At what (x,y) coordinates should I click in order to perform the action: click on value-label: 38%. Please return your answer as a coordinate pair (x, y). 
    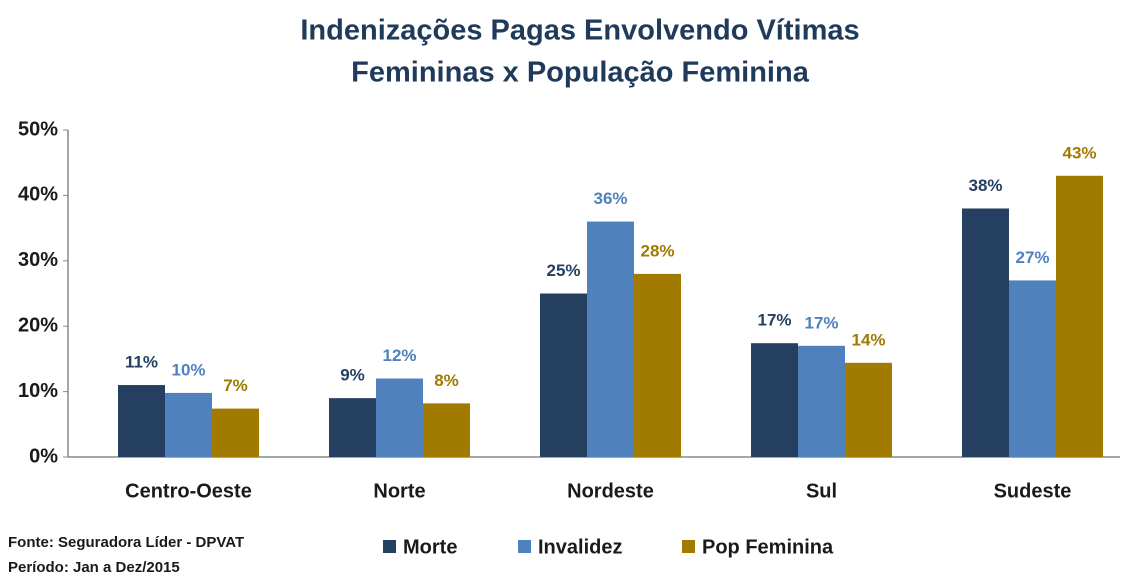
    Looking at the image, I should click on (985, 185).